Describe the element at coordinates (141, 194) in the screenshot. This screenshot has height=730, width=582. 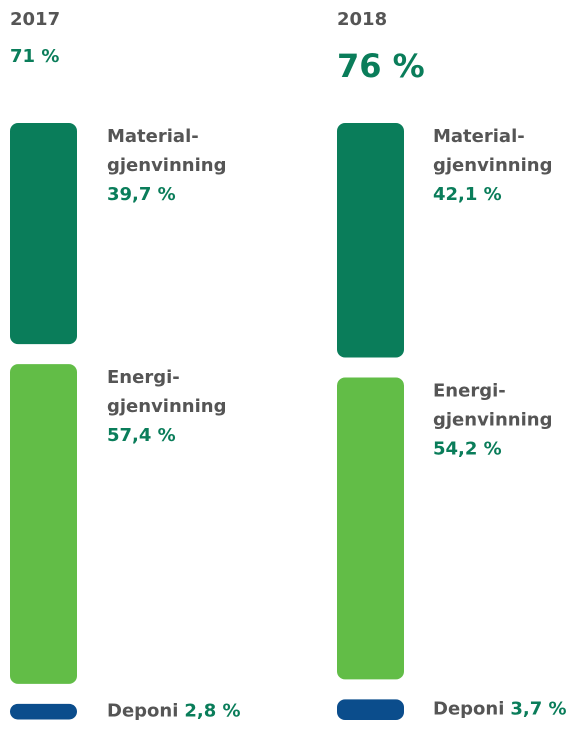
I see `segment-value: 39,7 %` at that location.